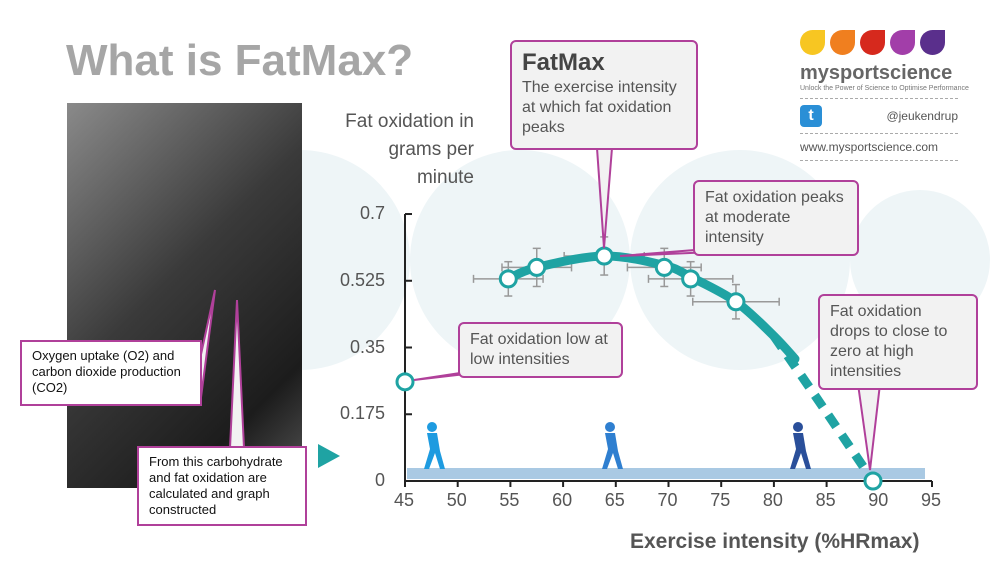 Image resolution: width=1000 pixels, height=583 pixels. I want to click on x-tick-label: 60, so click(562, 500).